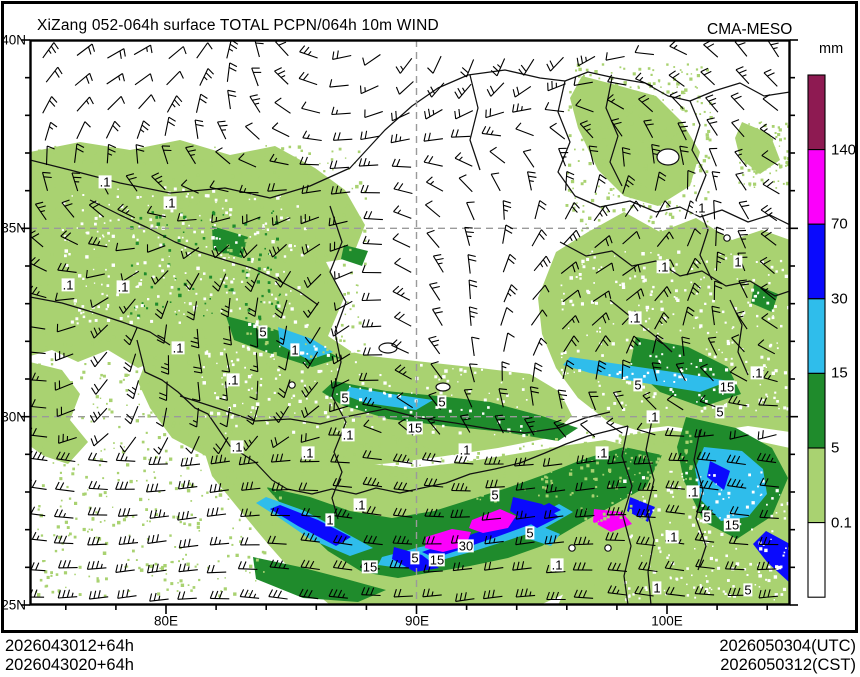 This screenshot has width=860, height=677. Describe the element at coordinates (718, 475) in the screenshot. I see `precip-patch-blue` at that location.